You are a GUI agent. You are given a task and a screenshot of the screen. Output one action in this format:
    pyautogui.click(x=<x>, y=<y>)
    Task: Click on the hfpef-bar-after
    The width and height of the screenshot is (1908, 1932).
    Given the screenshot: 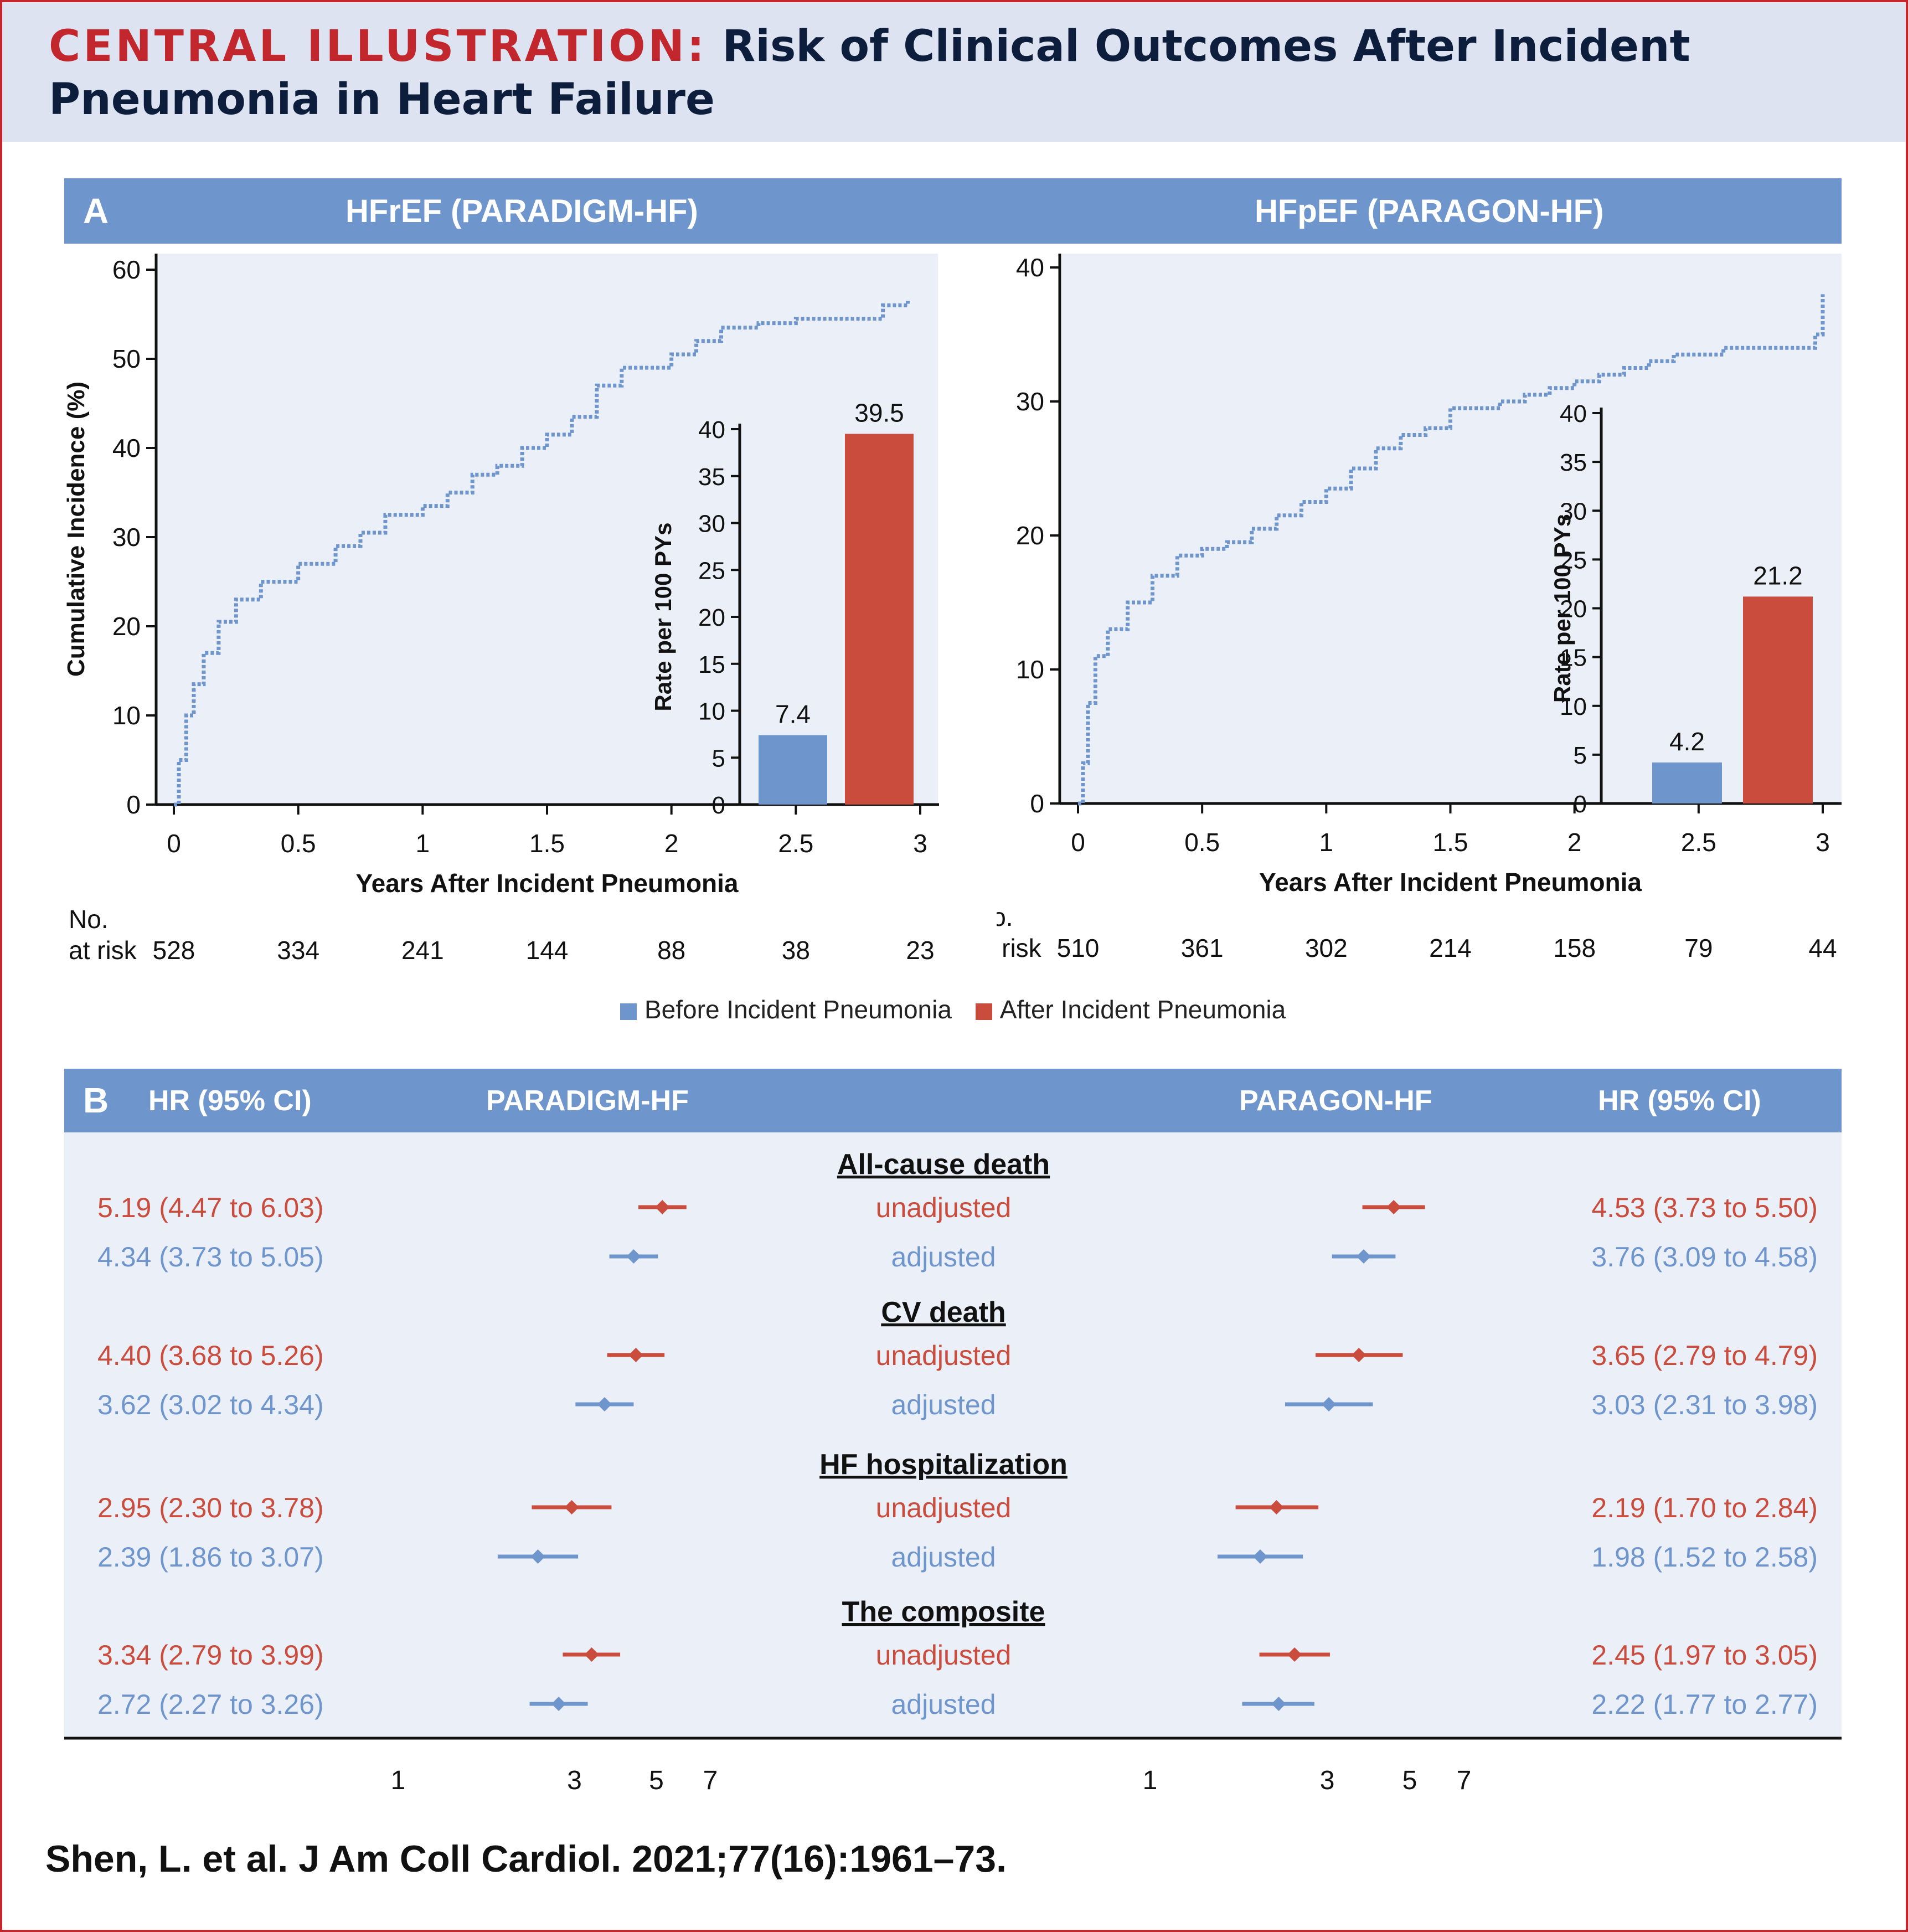 What is the action you would take?
    pyautogui.click(x=1778, y=699)
    